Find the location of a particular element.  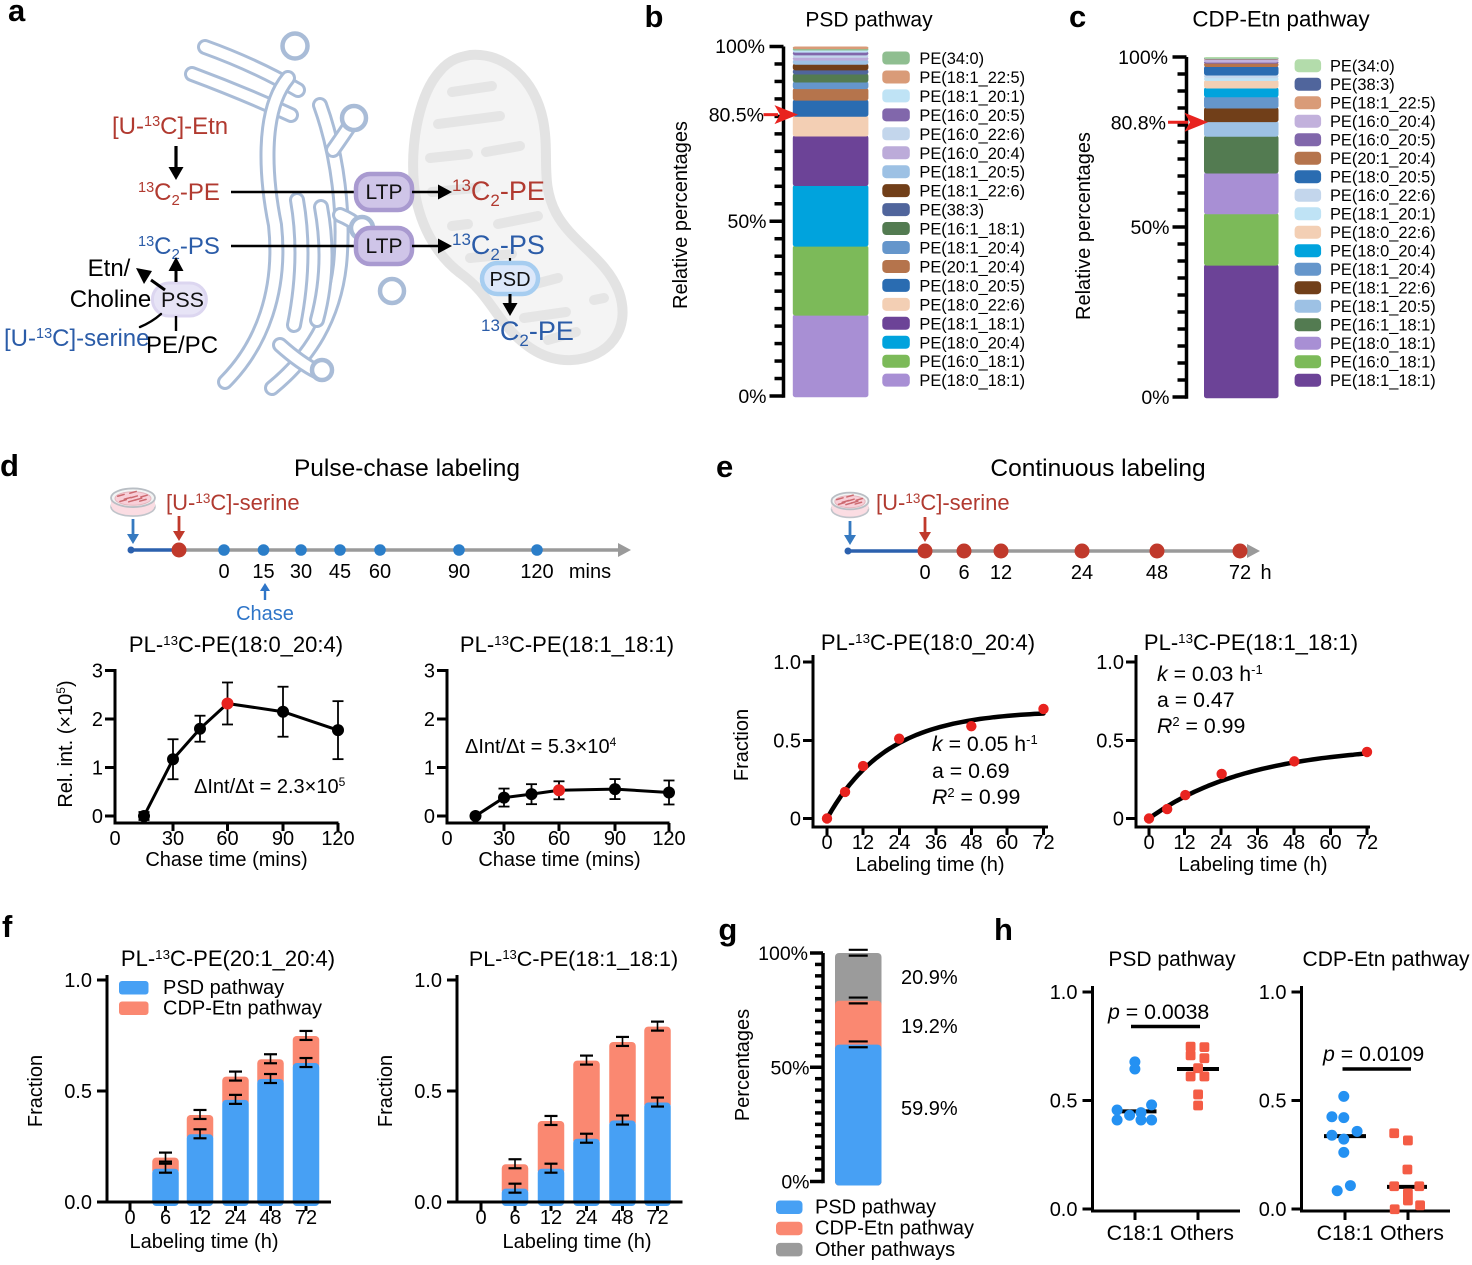

svg-text: Relative percentages is located at coordinates (1084, 226).